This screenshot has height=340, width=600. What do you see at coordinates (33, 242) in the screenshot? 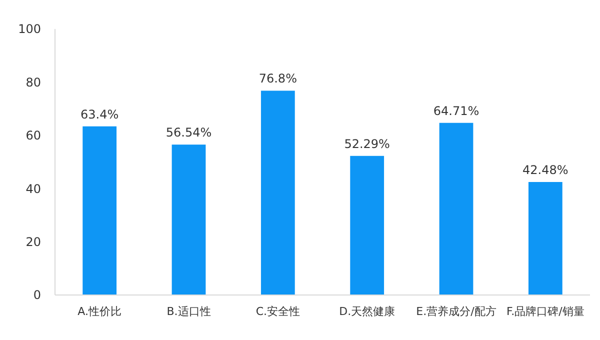
I see `y-tick-label: 20` at bounding box center [33, 242].